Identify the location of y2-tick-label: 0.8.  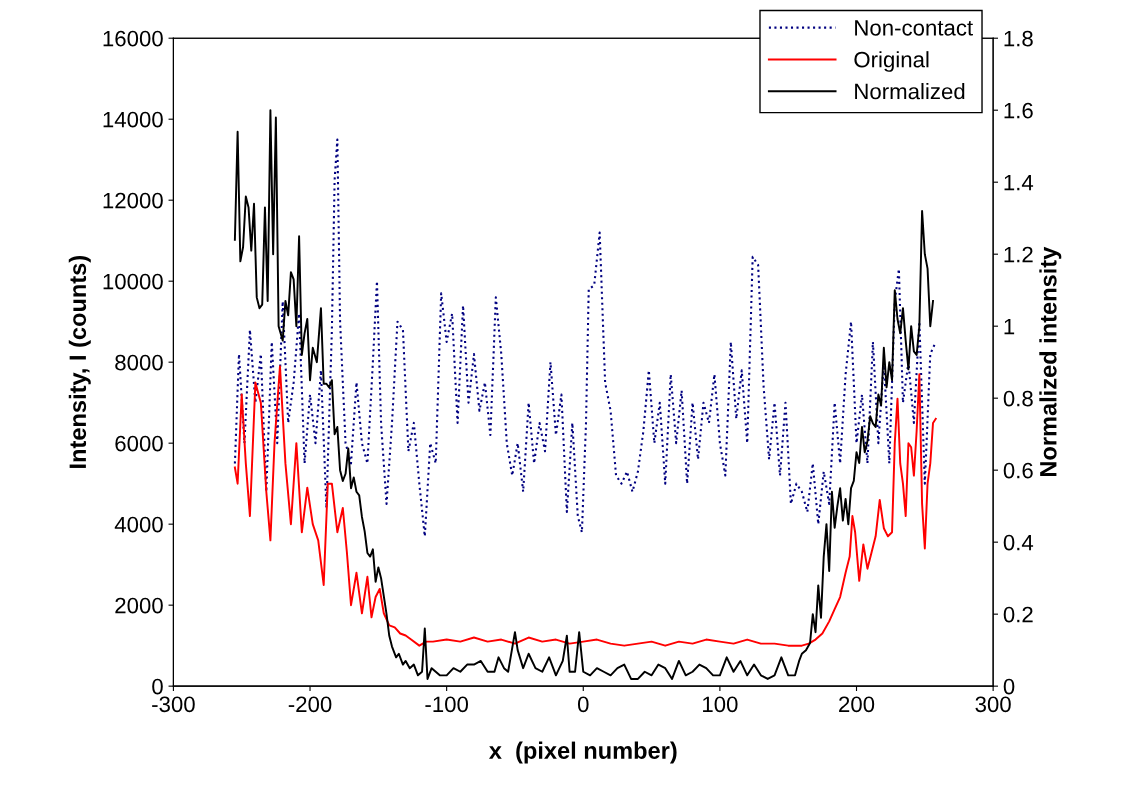
(1018, 398).